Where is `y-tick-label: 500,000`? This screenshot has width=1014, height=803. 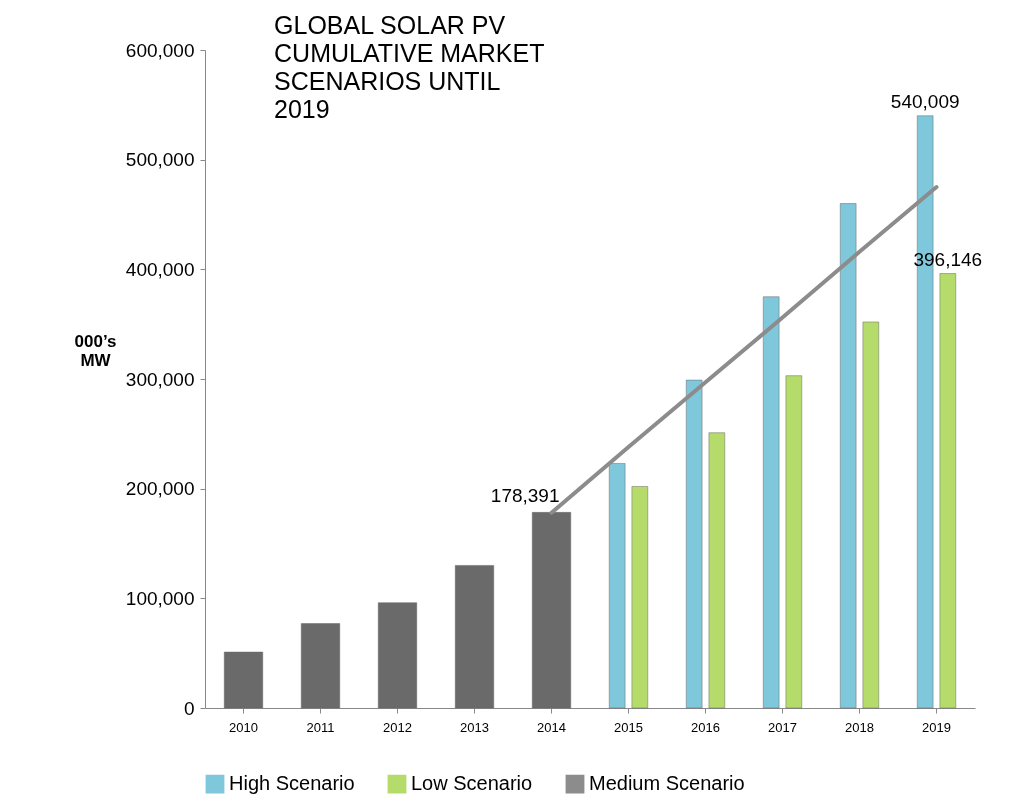
y-tick-label: 500,000 is located at coordinates (160, 160).